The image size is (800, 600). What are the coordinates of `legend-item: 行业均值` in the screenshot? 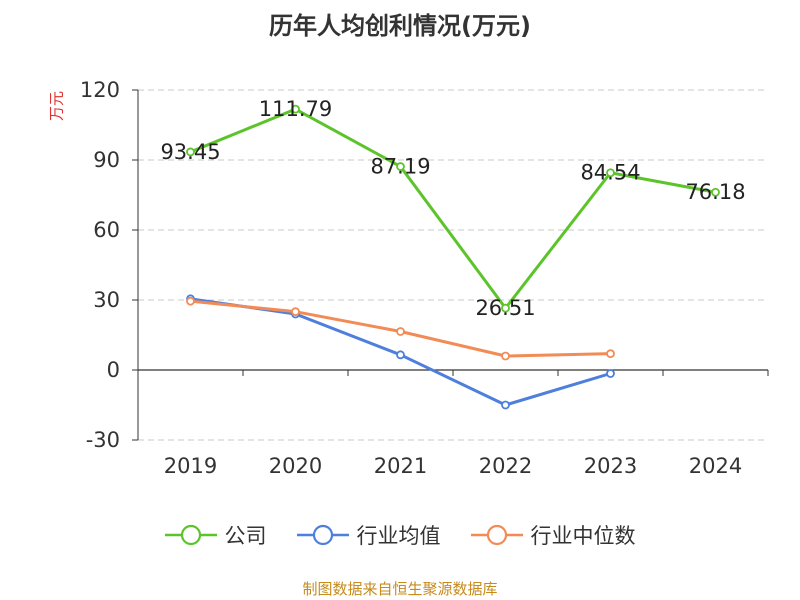 It's located at (368, 535).